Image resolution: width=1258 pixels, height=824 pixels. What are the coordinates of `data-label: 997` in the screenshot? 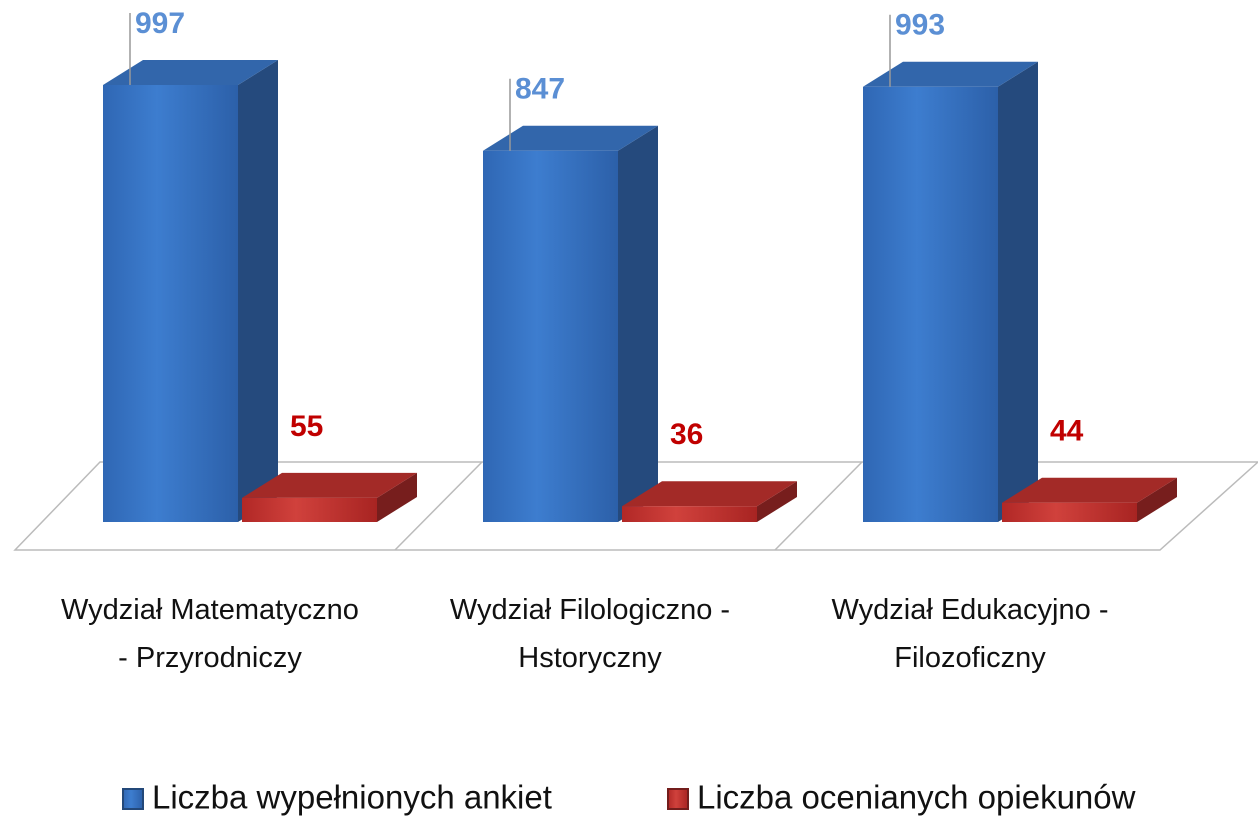 It's located at (160, 23).